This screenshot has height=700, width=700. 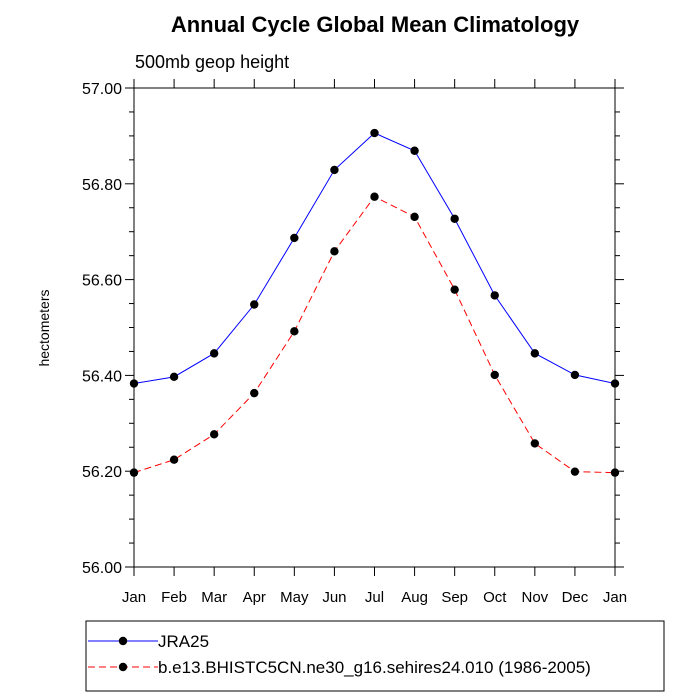 I want to click on chart-title: Annual Cycle Global Mean Climatology, so click(x=375, y=24).